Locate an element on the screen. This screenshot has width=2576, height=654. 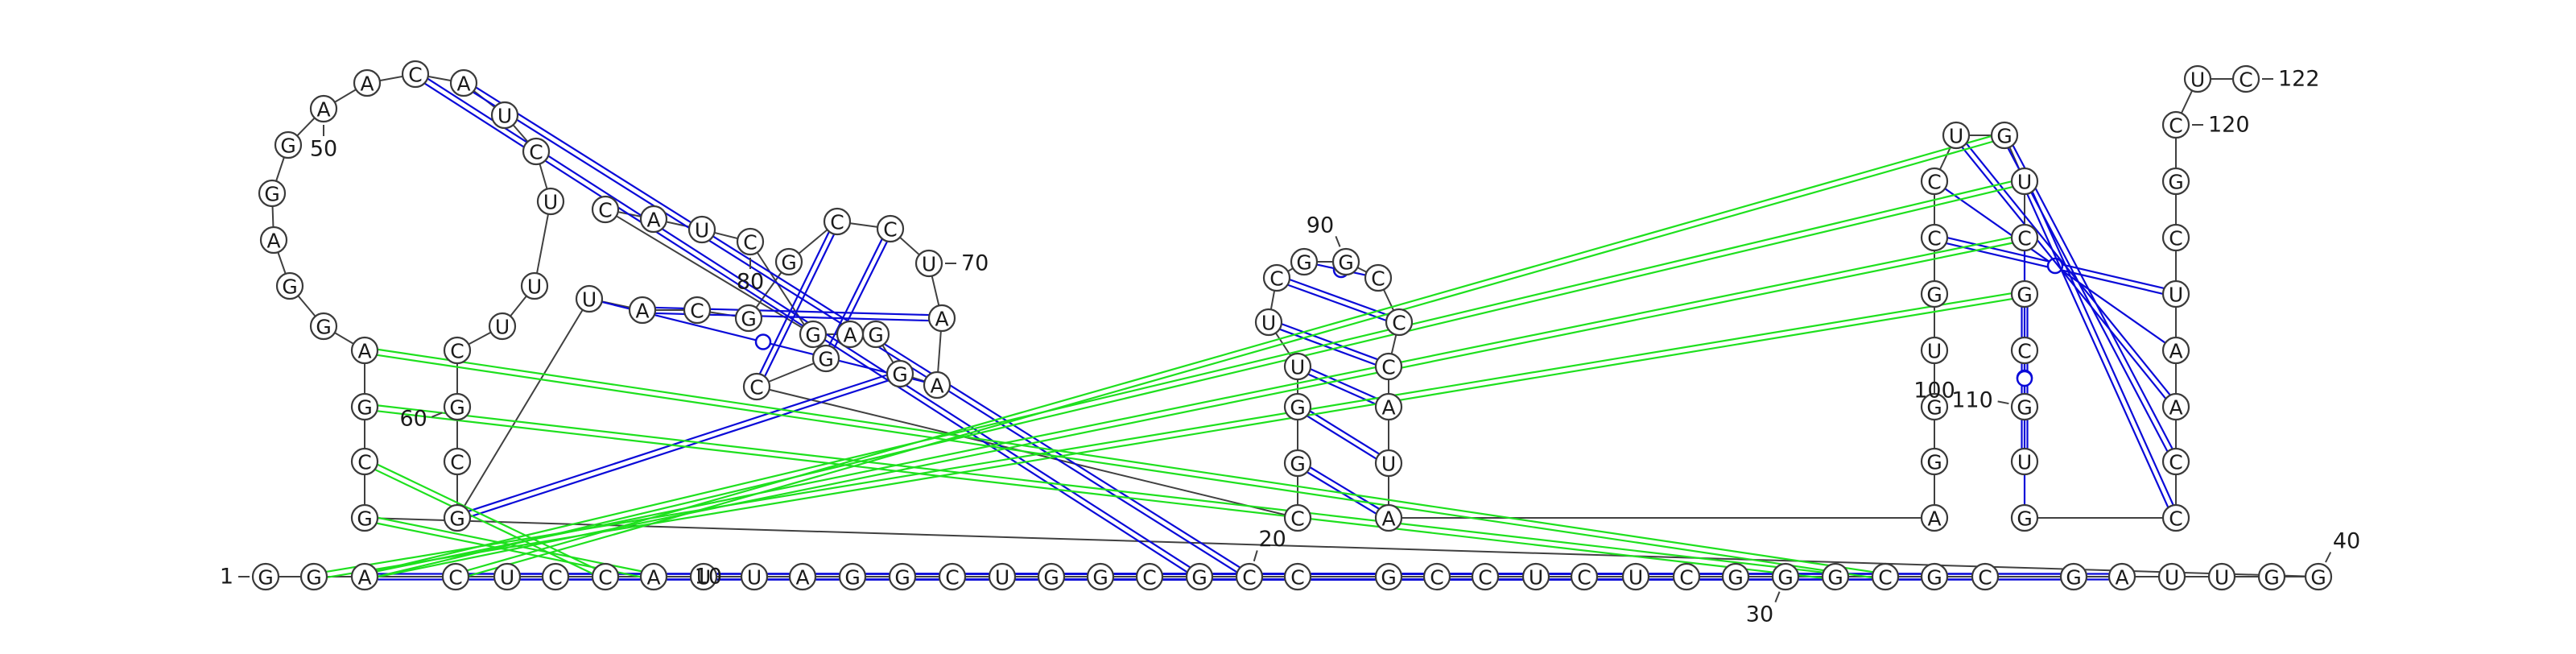
position-number-label: 10 is located at coordinates (708, 577).